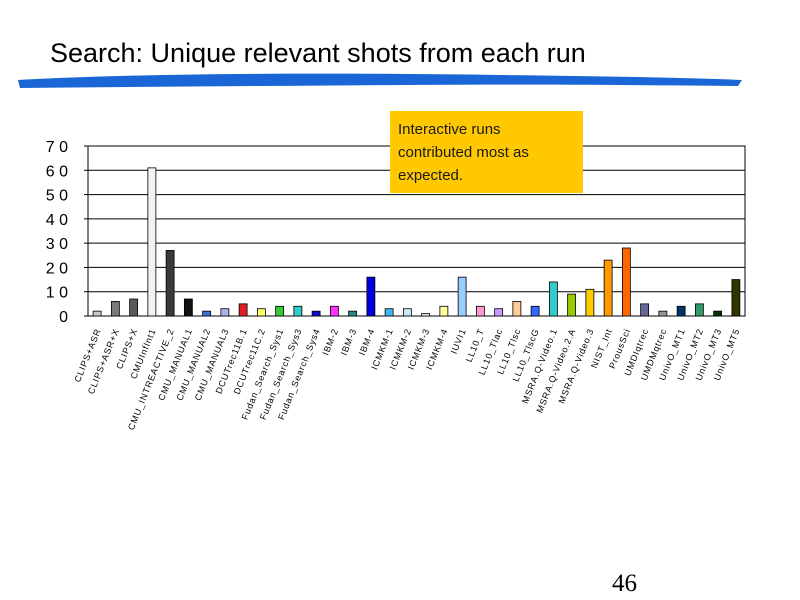 This screenshot has height=600, width=800. What do you see at coordinates (57, 268) in the screenshot?
I see `y-tick-label: 2 0` at bounding box center [57, 268].